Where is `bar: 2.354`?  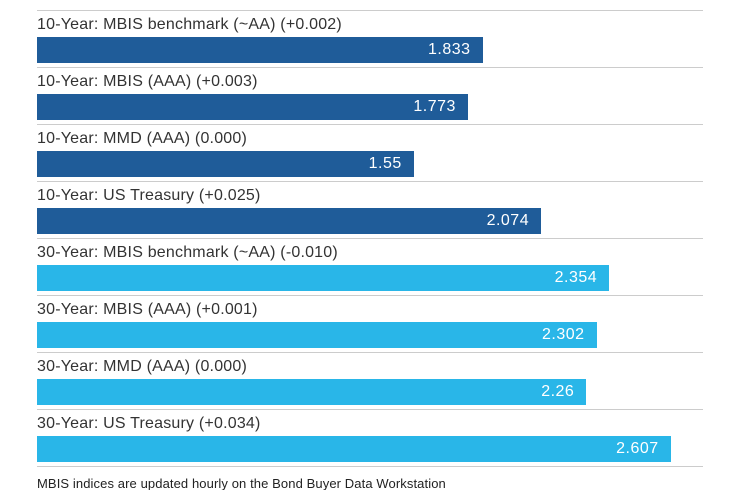 bar: 2.354 is located at coordinates (323, 278).